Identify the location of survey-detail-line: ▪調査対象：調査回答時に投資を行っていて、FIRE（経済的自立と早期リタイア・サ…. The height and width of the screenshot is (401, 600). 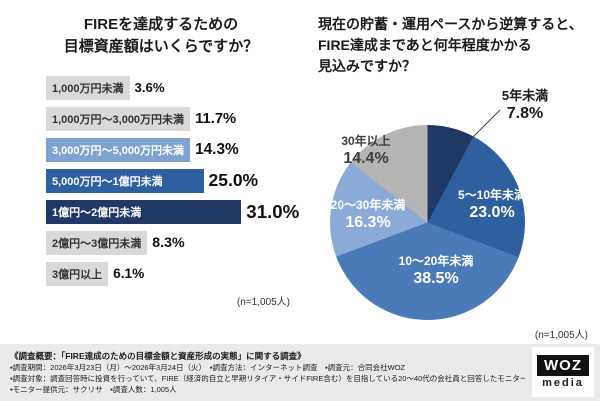
(267, 378).